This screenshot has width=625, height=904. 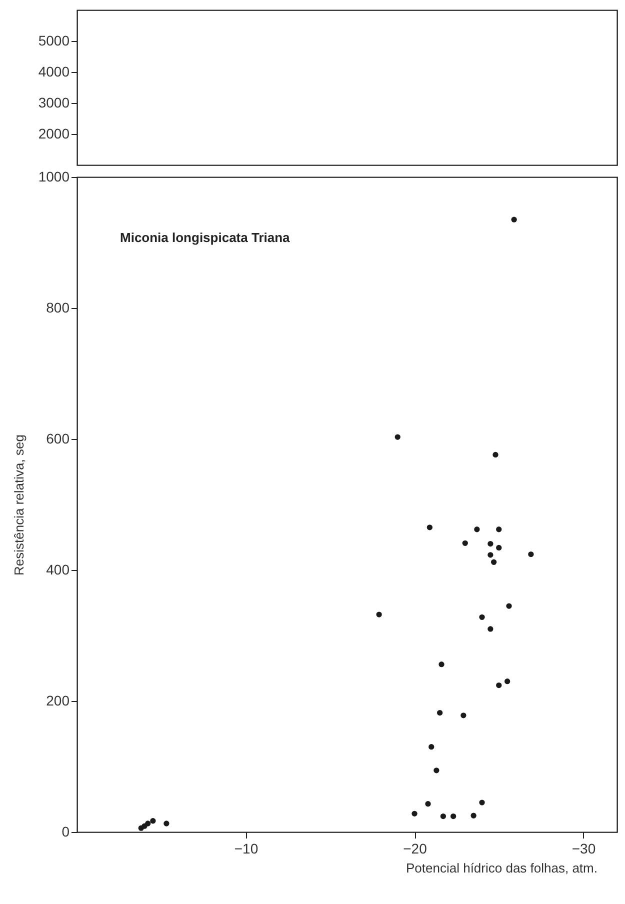 What do you see at coordinates (58, 700) in the screenshot?
I see `y-tick-label: 200` at bounding box center [58, 700].